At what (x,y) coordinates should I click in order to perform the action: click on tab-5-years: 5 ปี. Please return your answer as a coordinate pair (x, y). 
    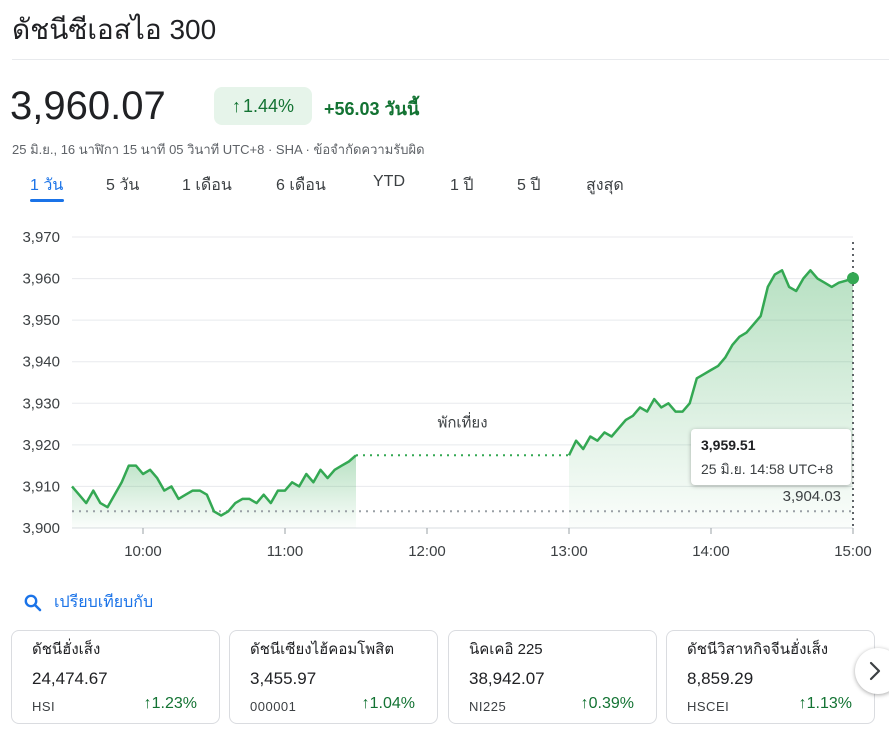
    Looking at the image, I should click on (529, 185).